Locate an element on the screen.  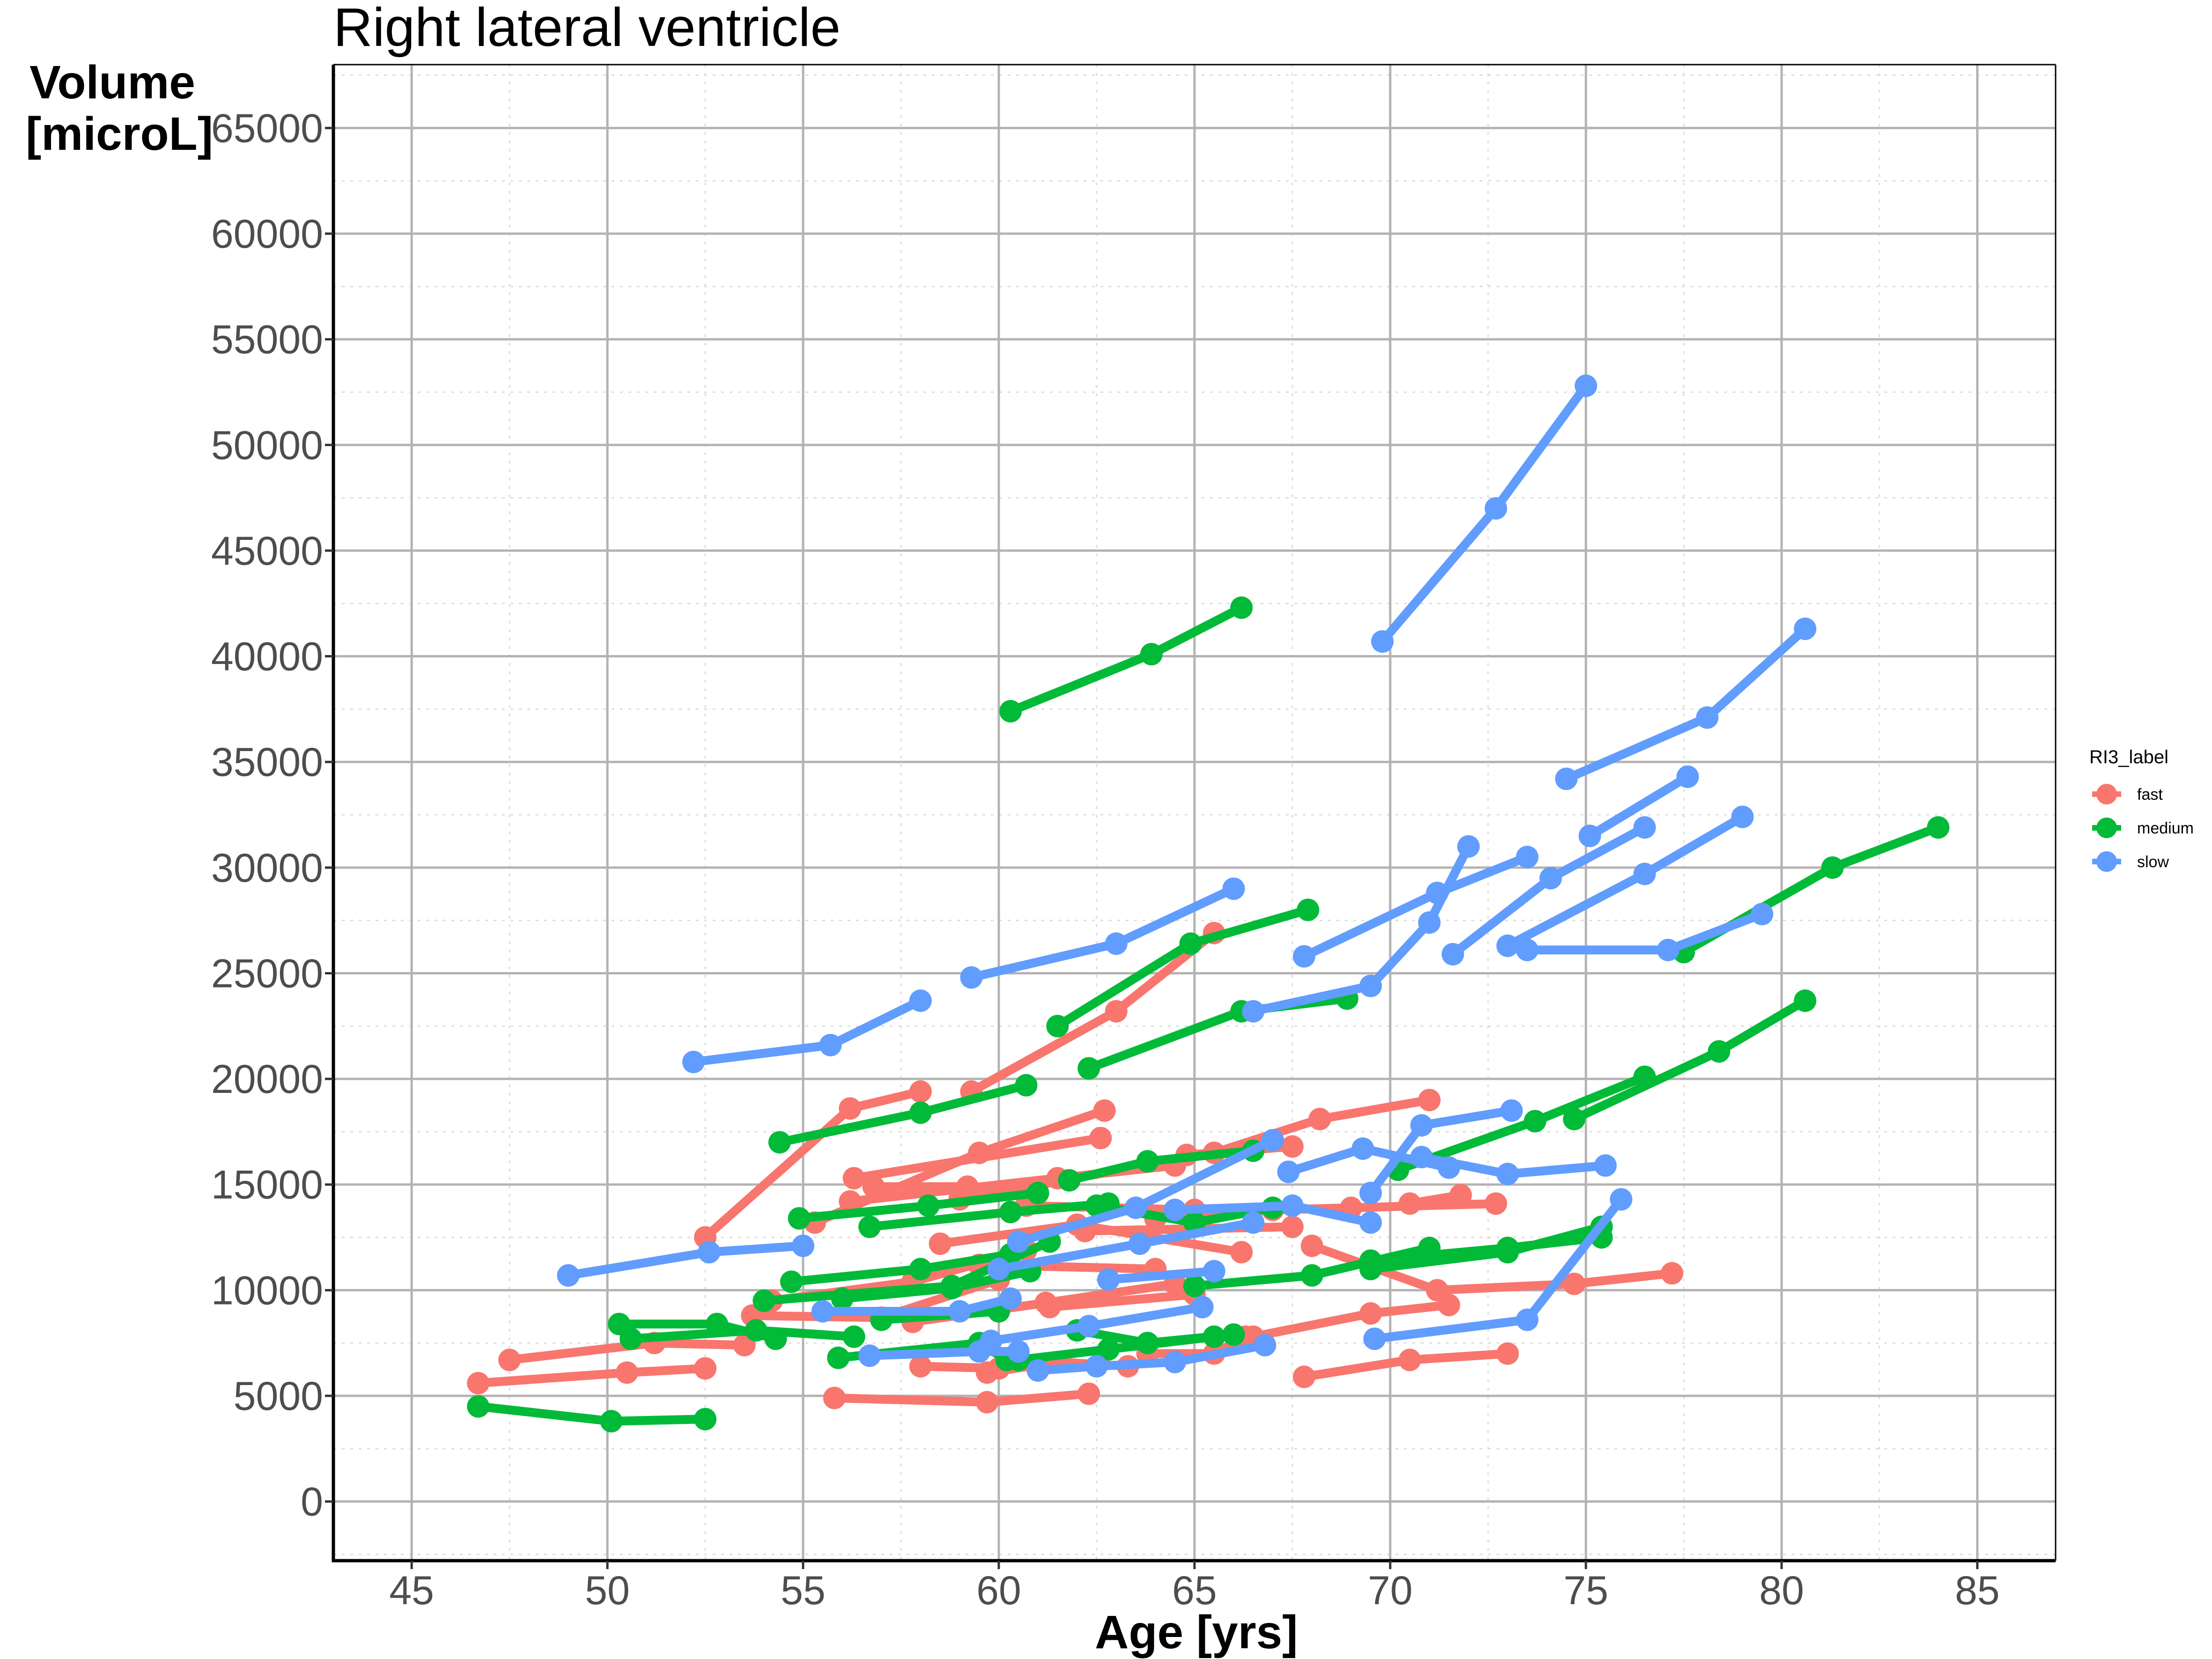
x-tick-label: 60 is located at coordinates (998, 1591).